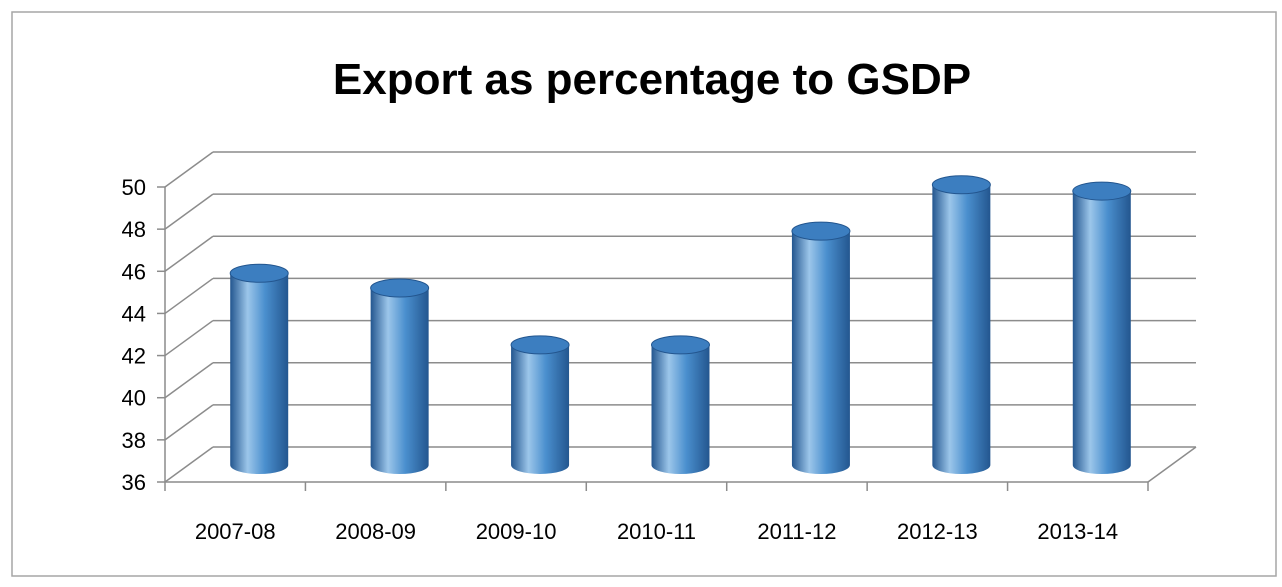 This screenshot has width=1282, height=587. Describe the element at coordinates (652, 79) in the screenshot. I see `chart-title: Export as percentage to GSDP` at that location.